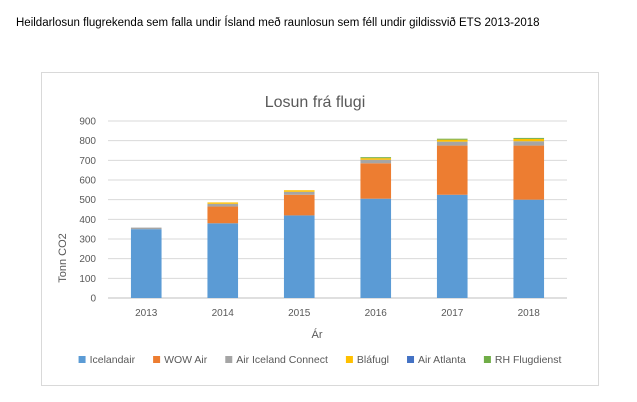  What do you see at coordinates (87, 240) in the screenshot?
I see `y-tick-label: 300` at bounding box center [87, 240].